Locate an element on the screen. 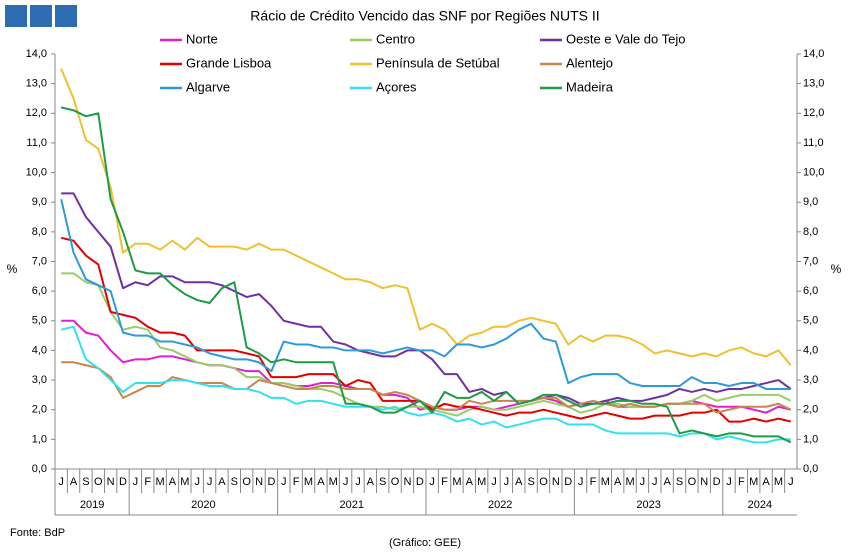 This screenshot has height=557, width=850. y-tick-label: 11,0 is located at coordinates (36, 143).